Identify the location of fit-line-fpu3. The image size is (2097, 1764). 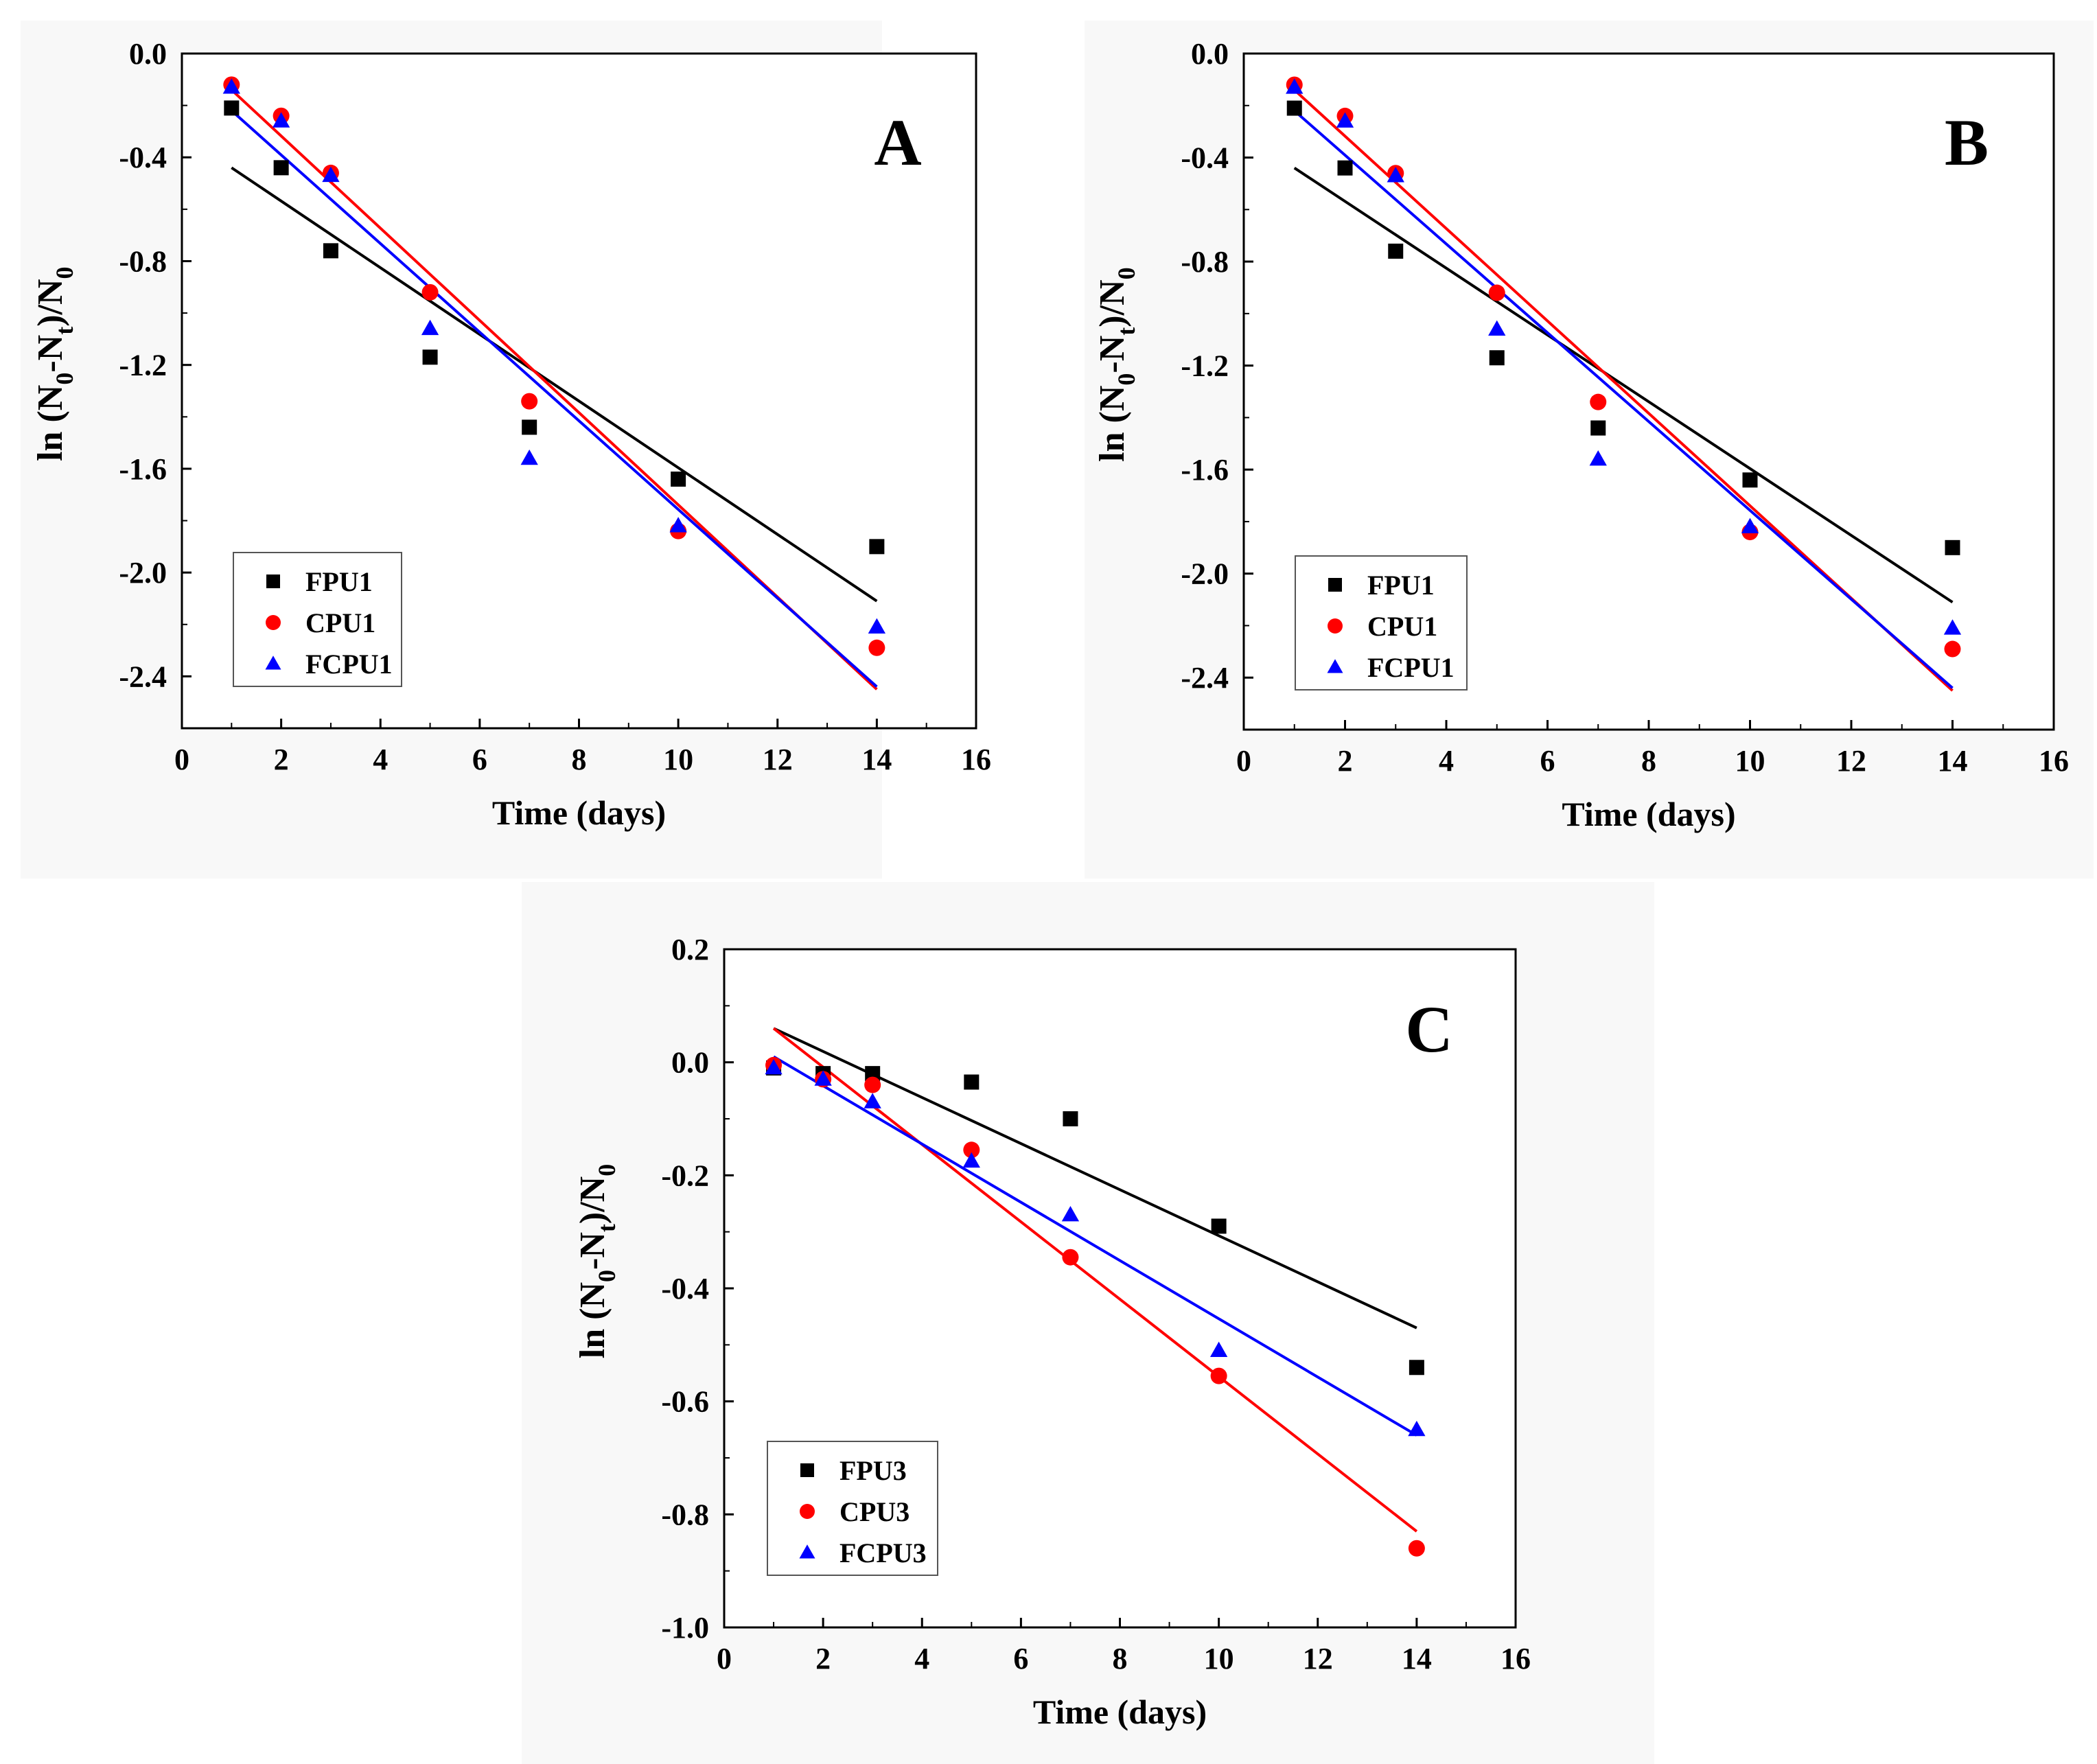
(1095, 1178).